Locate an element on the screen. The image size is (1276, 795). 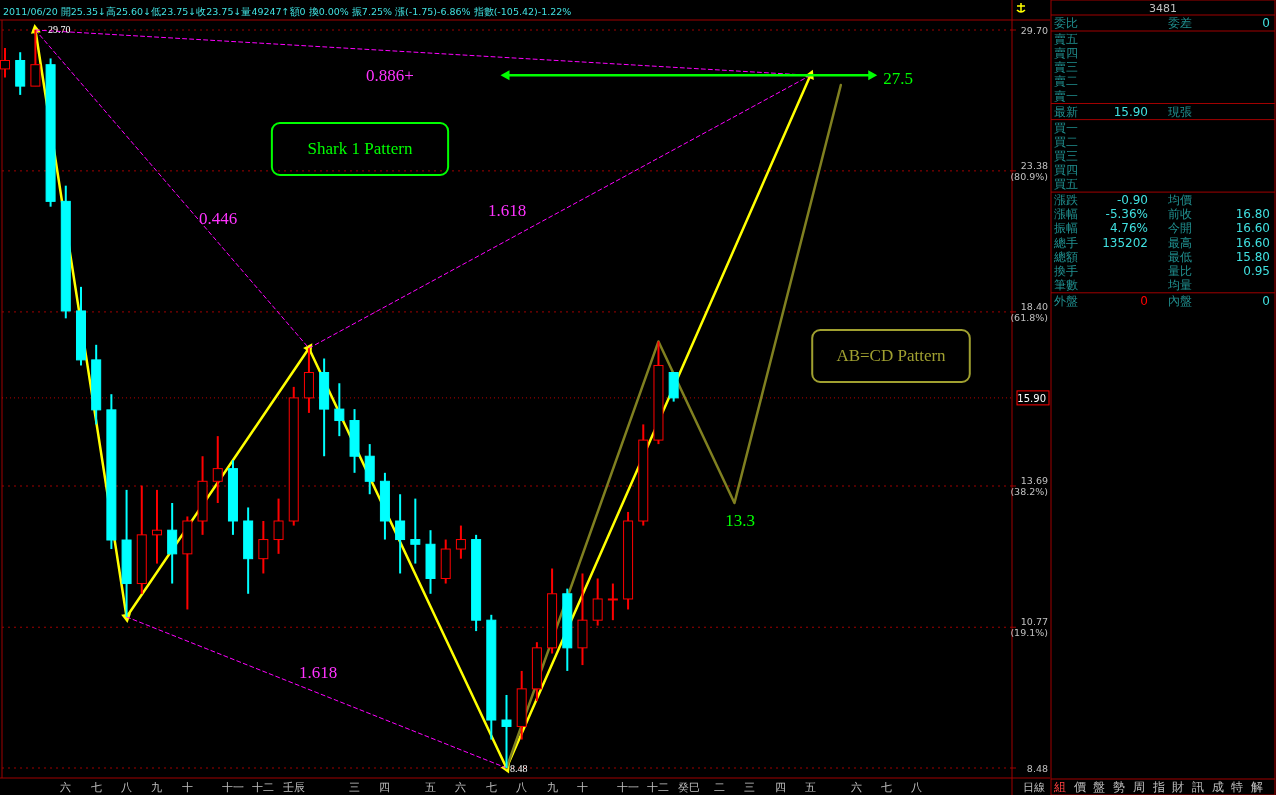
y-tick-label: 13.69 (38.2%) is located at coordinates (1029, 486).